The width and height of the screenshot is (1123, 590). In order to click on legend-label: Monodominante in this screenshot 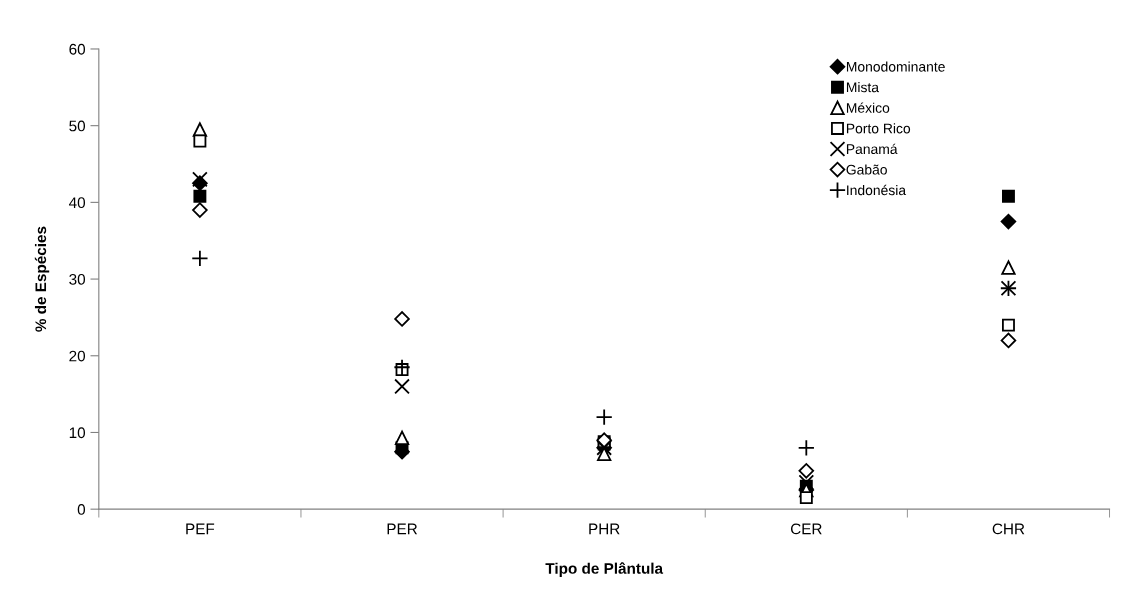, I will do `click(895, 66)`.